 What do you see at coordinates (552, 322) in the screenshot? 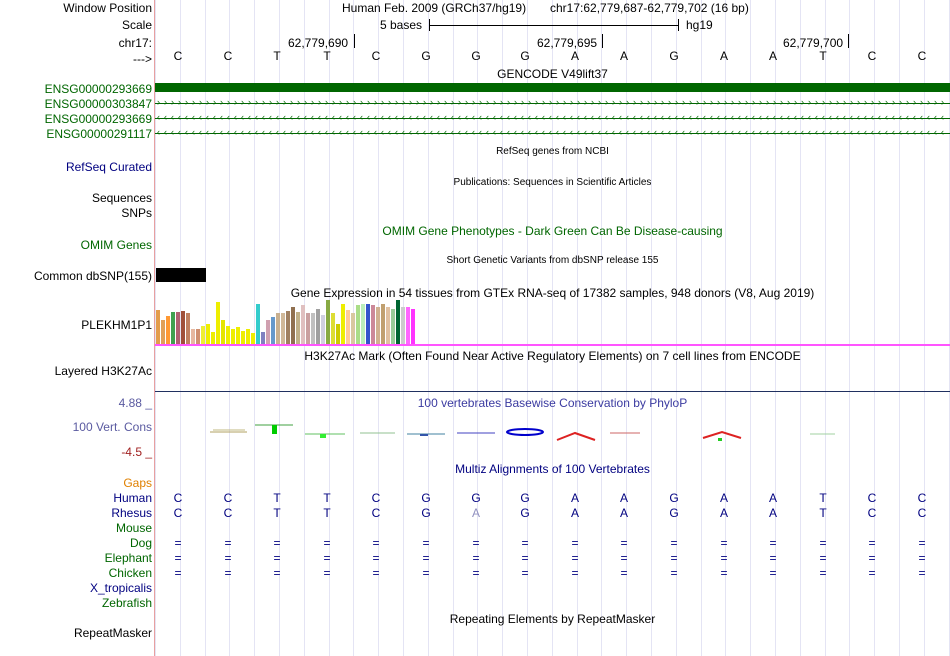
I see `gtex-expression-chart` at bounding box center [552, 322].